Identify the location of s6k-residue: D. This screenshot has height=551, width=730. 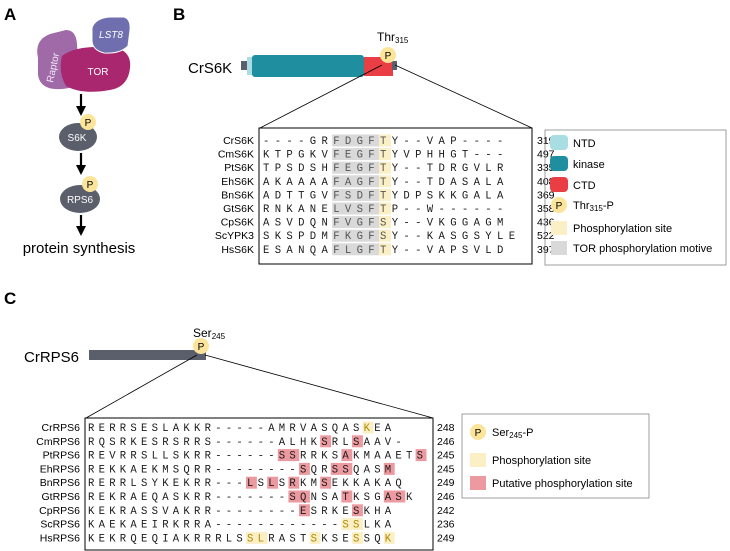
(348, 142).